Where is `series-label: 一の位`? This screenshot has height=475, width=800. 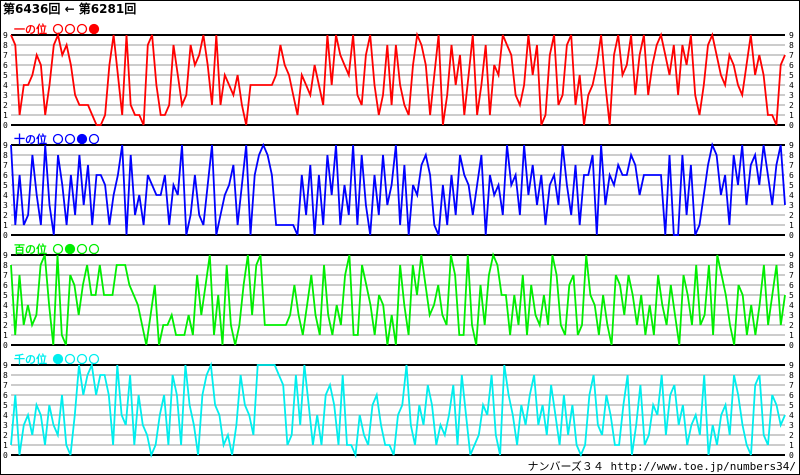 series-label: 一の位 is located at coordinates (30, 29).